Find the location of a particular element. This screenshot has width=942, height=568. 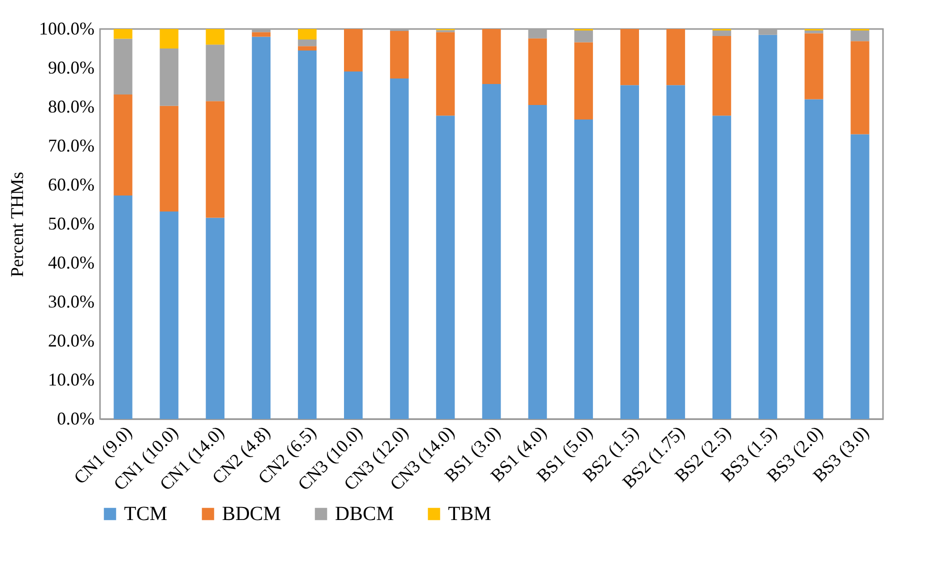

y-tick-label: 90.0% is located at coordinates (71, 68).